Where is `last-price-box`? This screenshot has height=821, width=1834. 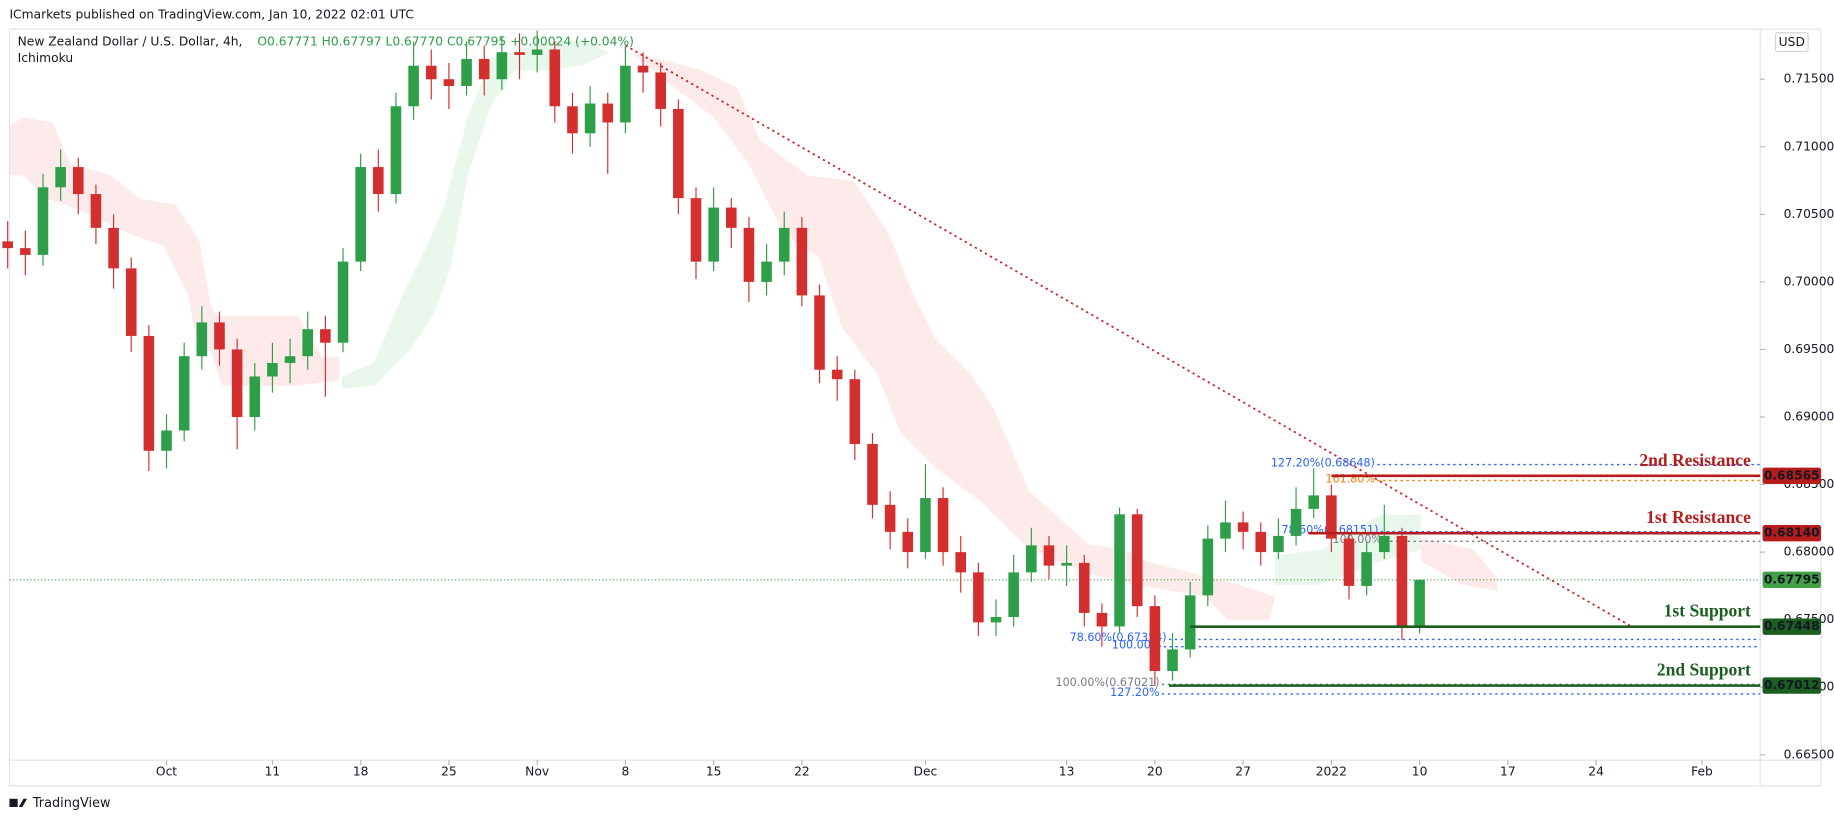 last-price-box is located at coordinates (1792, 579).